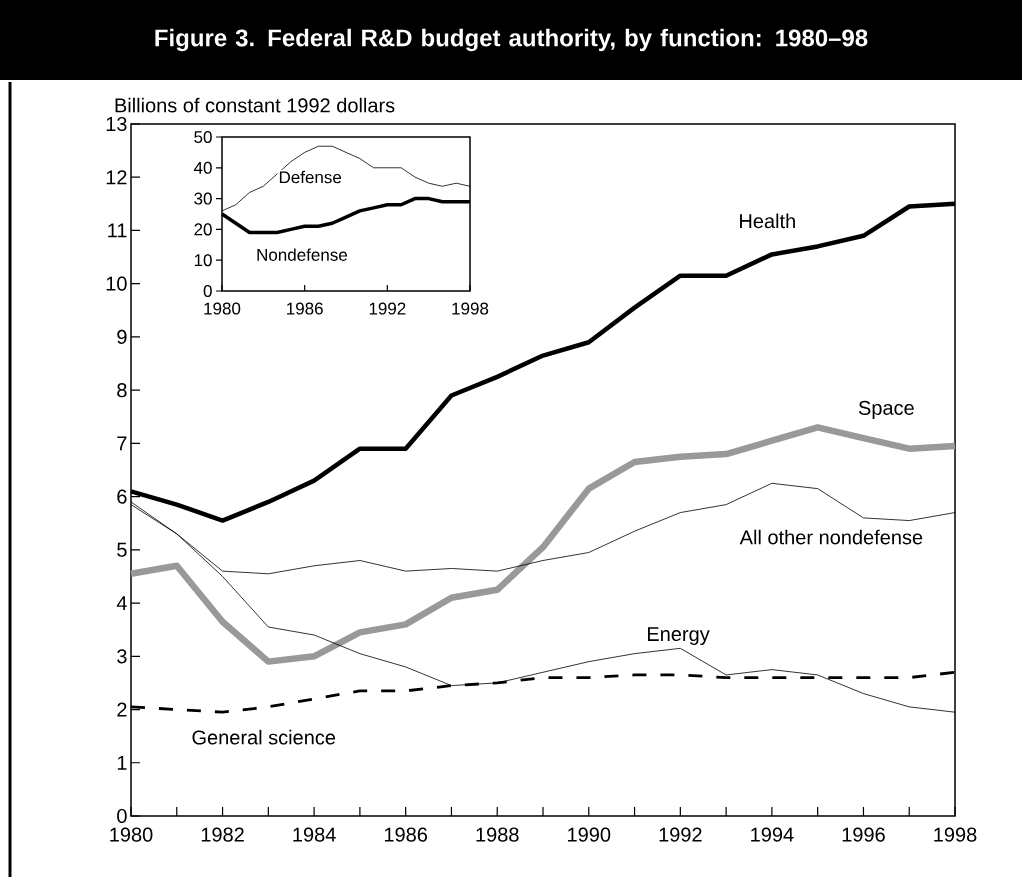  Describe the element at coordinates (310, 177) in the screenshot. I see `series-label: Defense` at that location.